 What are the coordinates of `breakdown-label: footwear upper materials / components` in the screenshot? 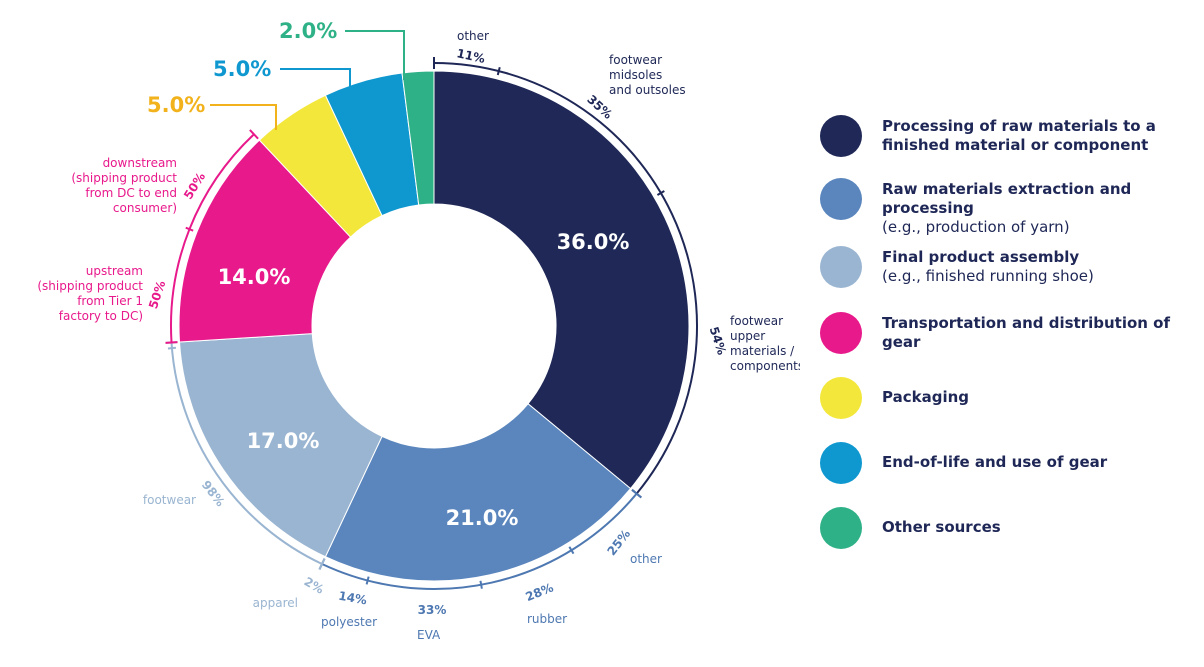 It's located at (765, 343).